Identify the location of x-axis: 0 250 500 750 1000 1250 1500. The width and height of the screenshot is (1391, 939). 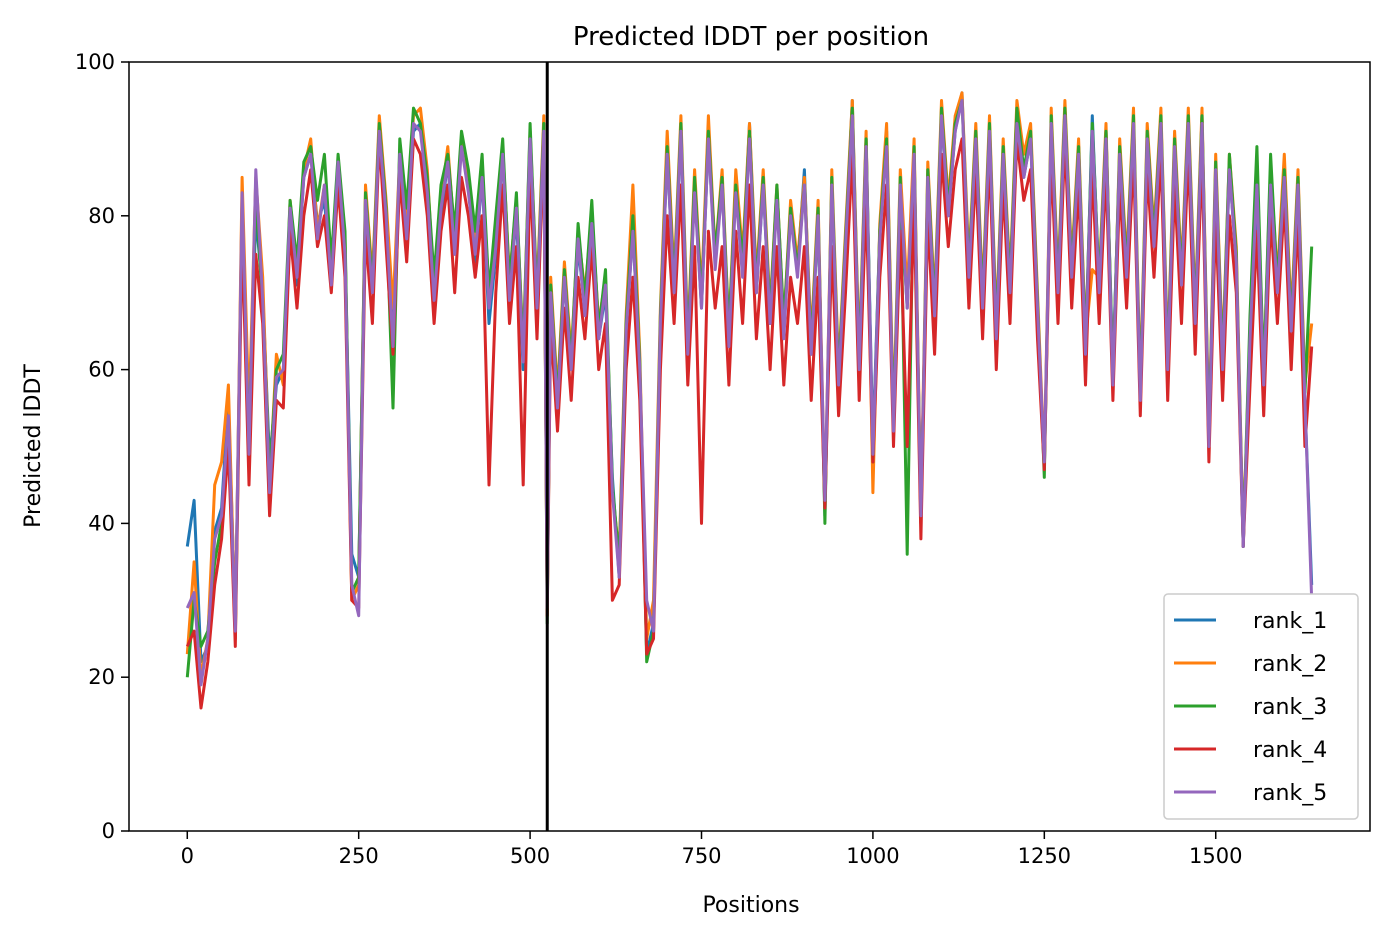
(711, 849).